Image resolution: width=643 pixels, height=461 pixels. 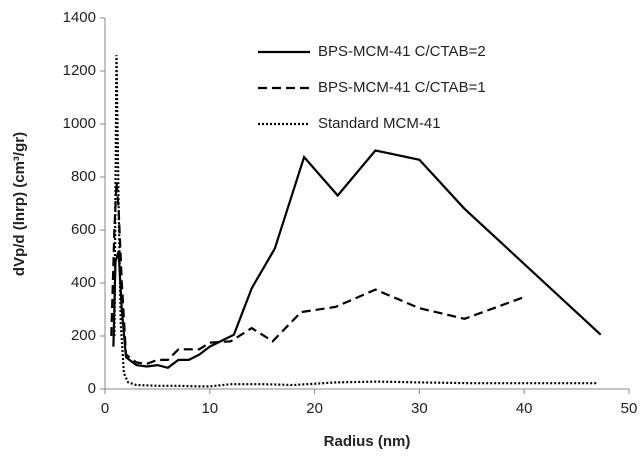 I want to click on legend-label: Standard MCM-41, so click(x=379, y=123).